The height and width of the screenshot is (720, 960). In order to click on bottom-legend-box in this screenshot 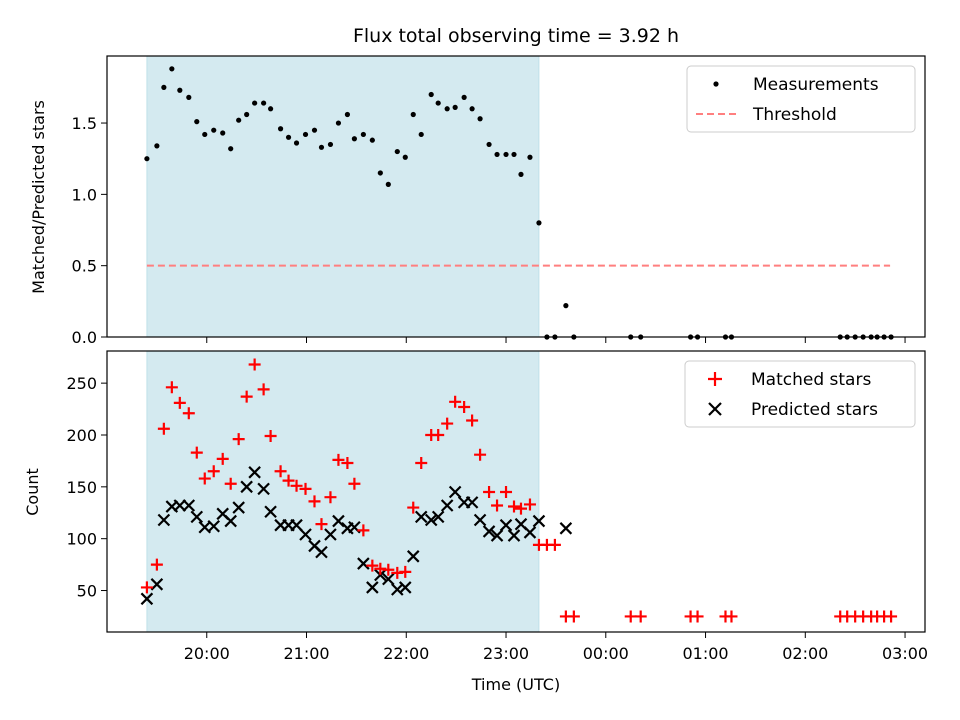, I will do `click(800, 394)`.